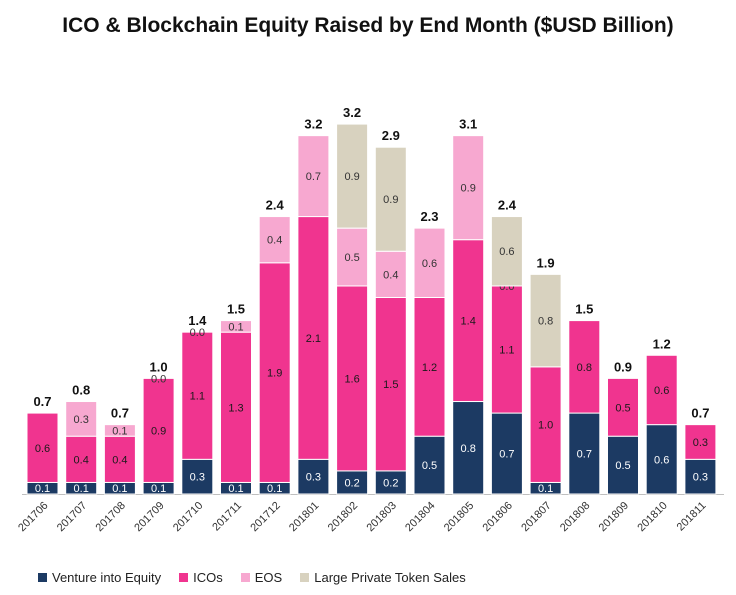 The height and width of the screenshot is (595, 736). What do you see at coordinates (227, 517) in the screenshot?
I see `x-tick-label-201711: 201711` at bounding box center [227, 517].